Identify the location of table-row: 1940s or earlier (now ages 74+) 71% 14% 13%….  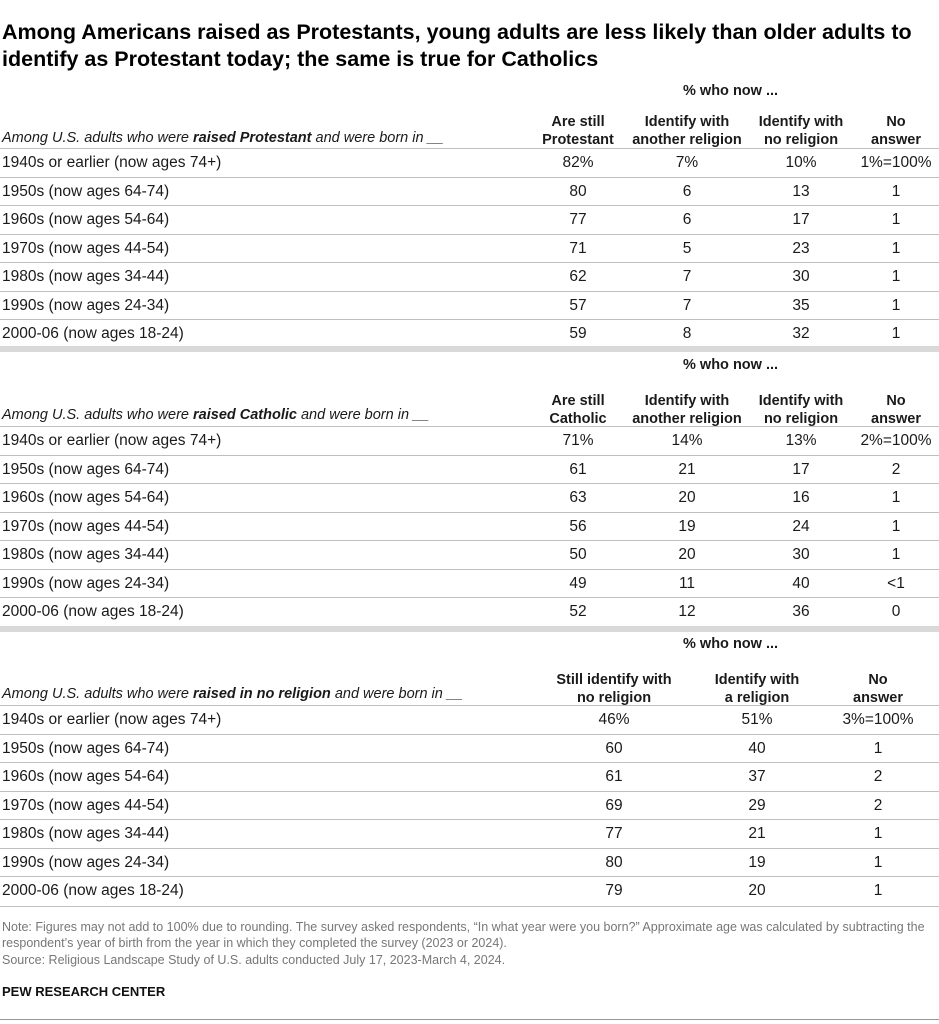
(469, 441).